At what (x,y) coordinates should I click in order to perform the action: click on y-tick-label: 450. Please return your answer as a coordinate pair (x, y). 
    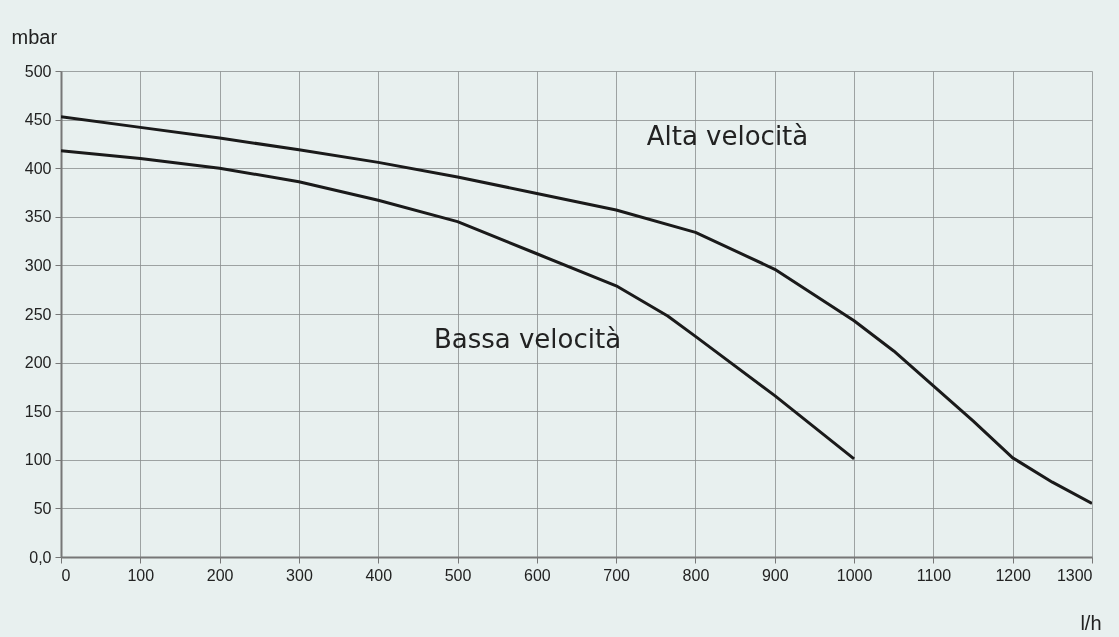
    Looking at the image, I should click on (38, 120).